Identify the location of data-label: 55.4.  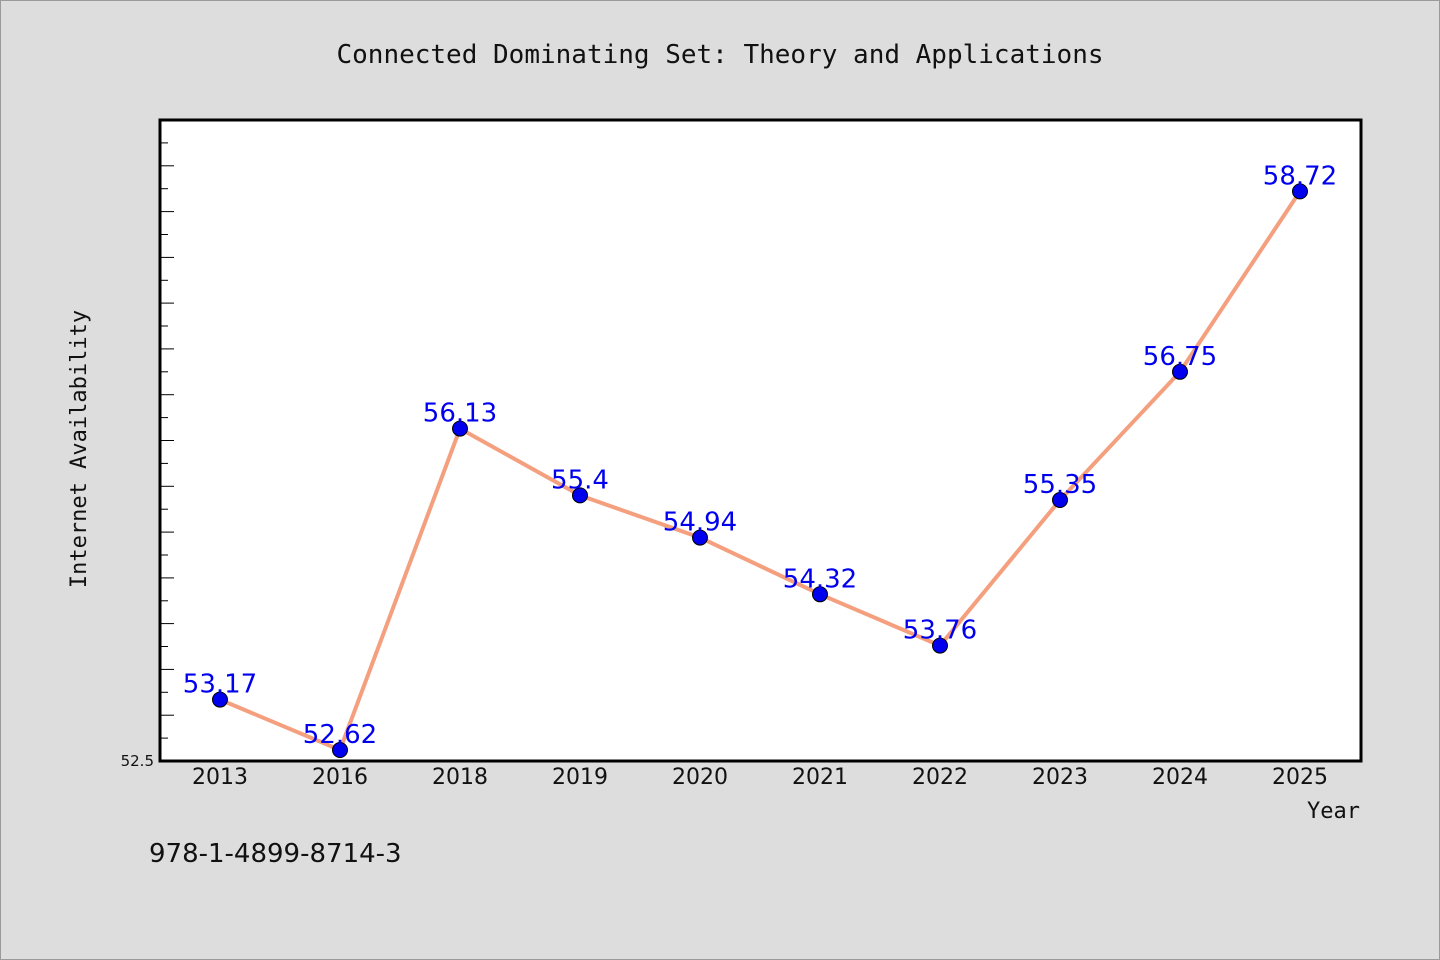
(580, 480).